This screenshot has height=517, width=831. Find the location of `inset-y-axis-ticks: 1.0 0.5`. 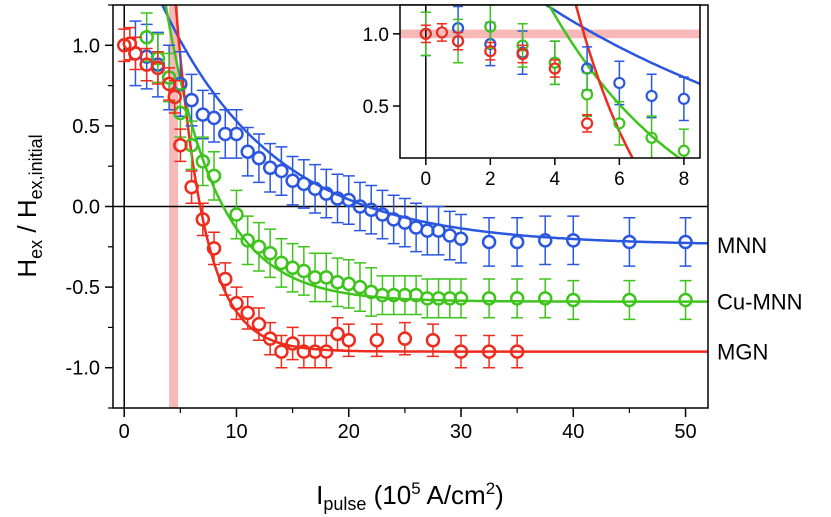

inset-y-axis-ticks: 1.0 0.5 is located at coordinates (381, 71).